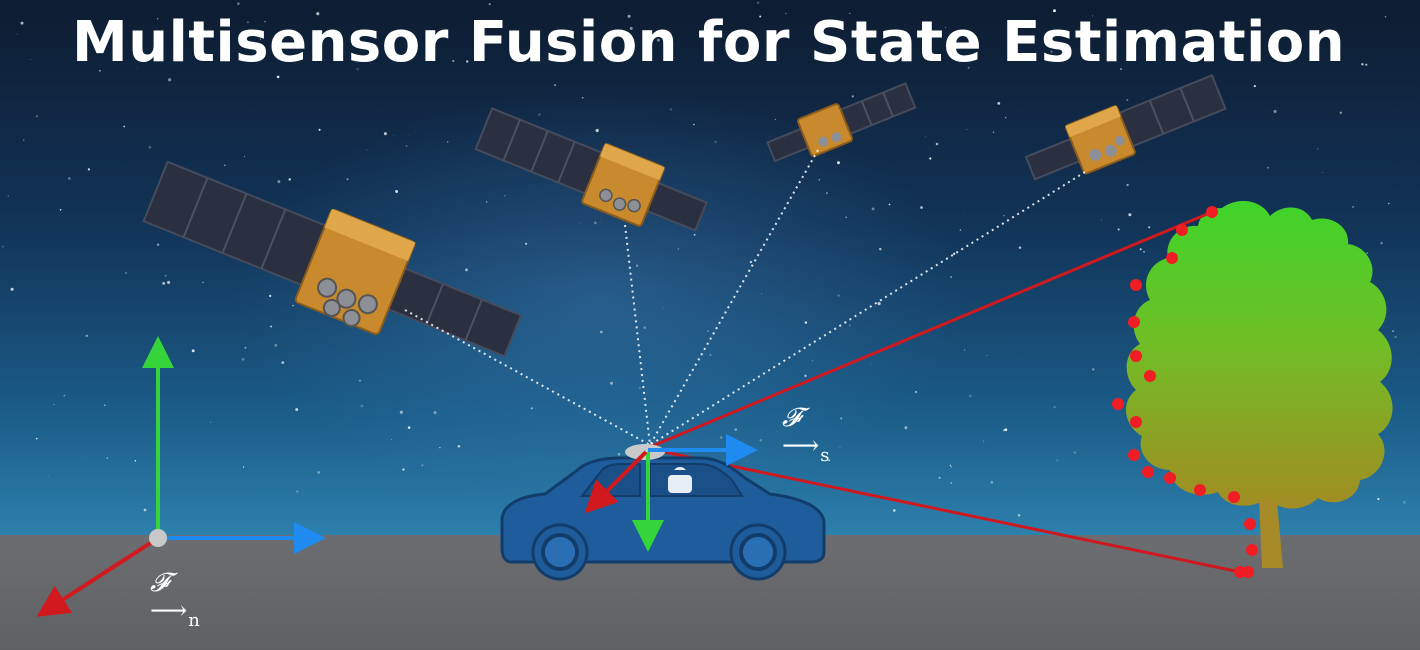 This screenshot has height=650, width=1420. Describe the element at coordinates (671, 493) in the screenshot. I see `sensor-frame-axes` at that location.